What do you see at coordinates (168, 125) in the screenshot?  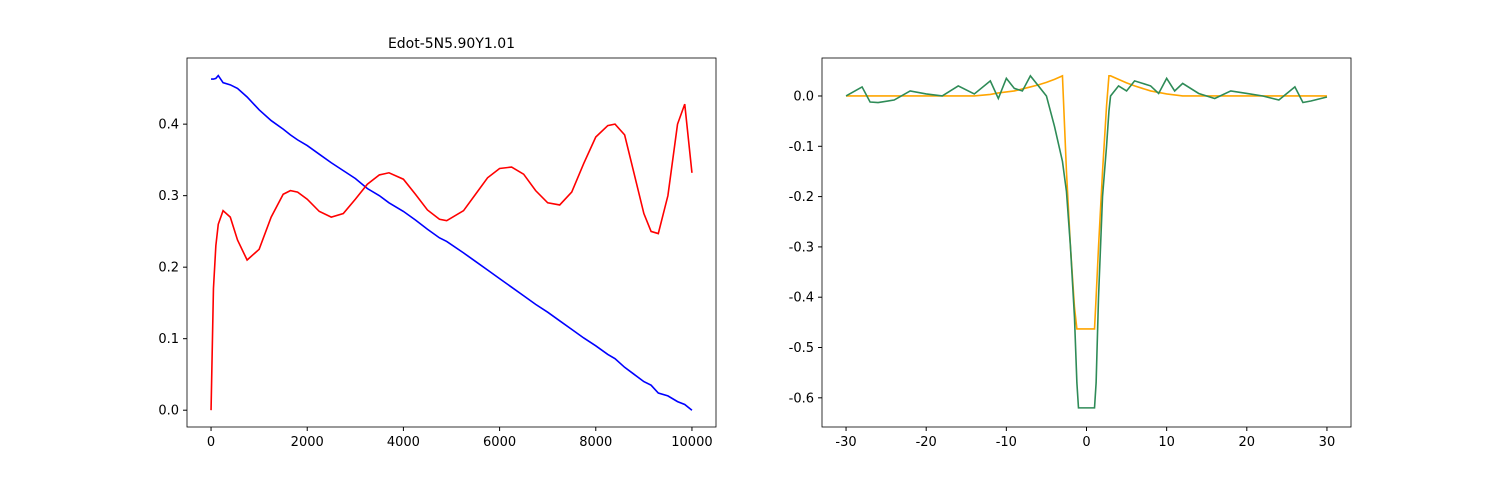 I see `y-tick-label: 0.4` at bounding box center [168, 125].